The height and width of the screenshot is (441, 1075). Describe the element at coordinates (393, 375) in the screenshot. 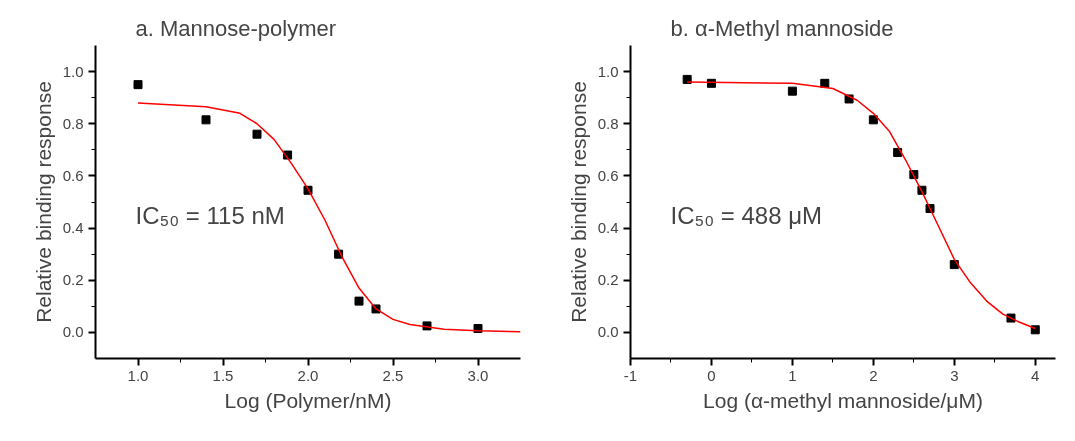

I see `x-tick-label: 2.5` at that location.